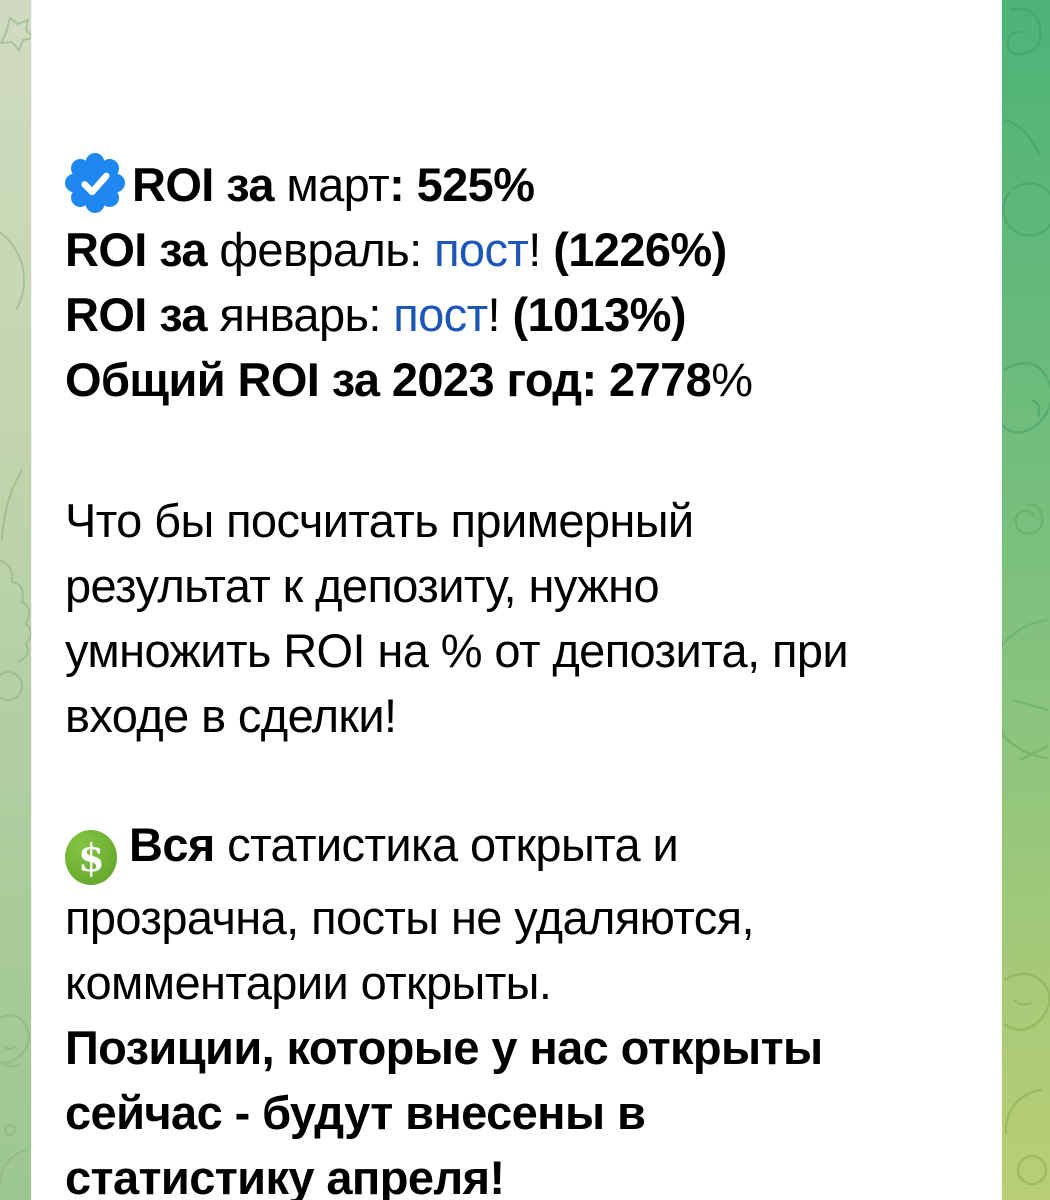 The height and width of the screenshot is (1200, 1050). What do you see at coordinates (599, 314) in the screenshot?
I see `roi-jan-value: (1013%)` at bounding box center [599, 314].